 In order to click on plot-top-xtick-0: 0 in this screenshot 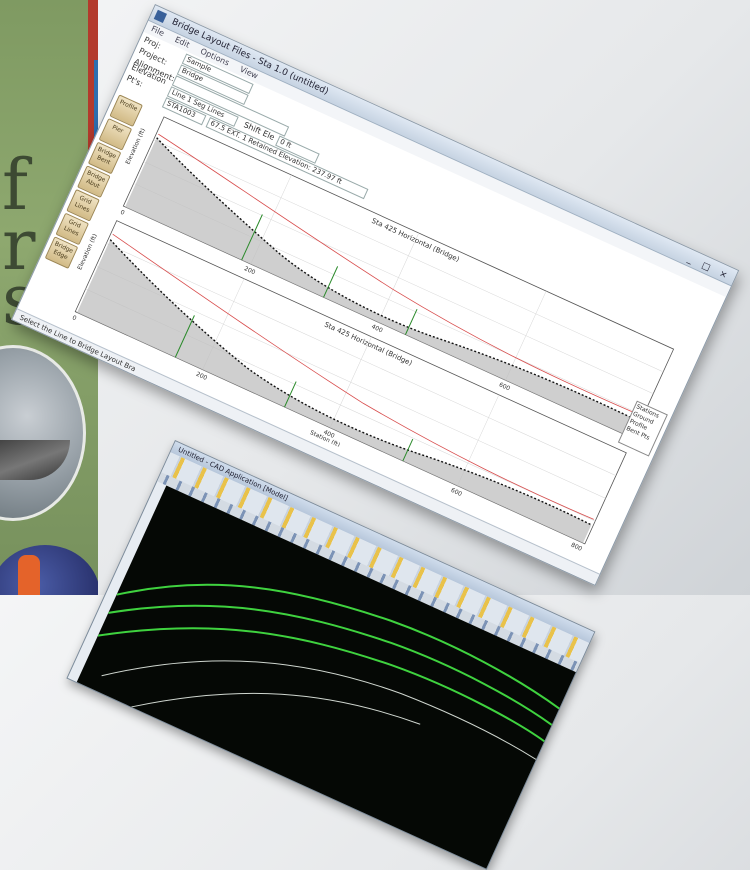, I will do `click(122, 213)`.